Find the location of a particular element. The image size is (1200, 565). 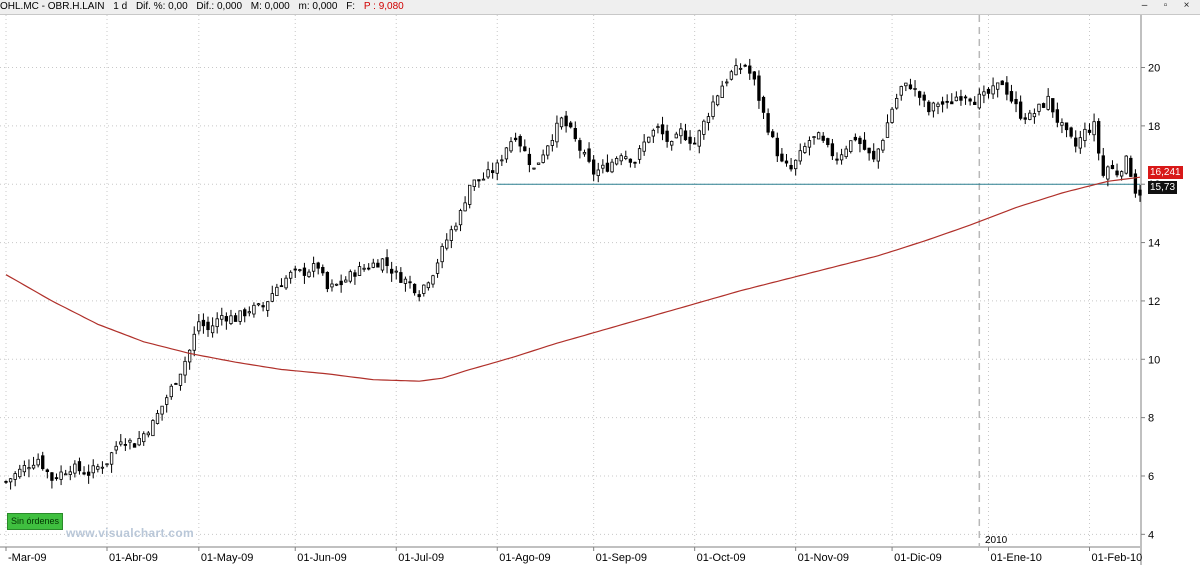

watermark: www.visualchart.com is located at coordinates (130, 533).